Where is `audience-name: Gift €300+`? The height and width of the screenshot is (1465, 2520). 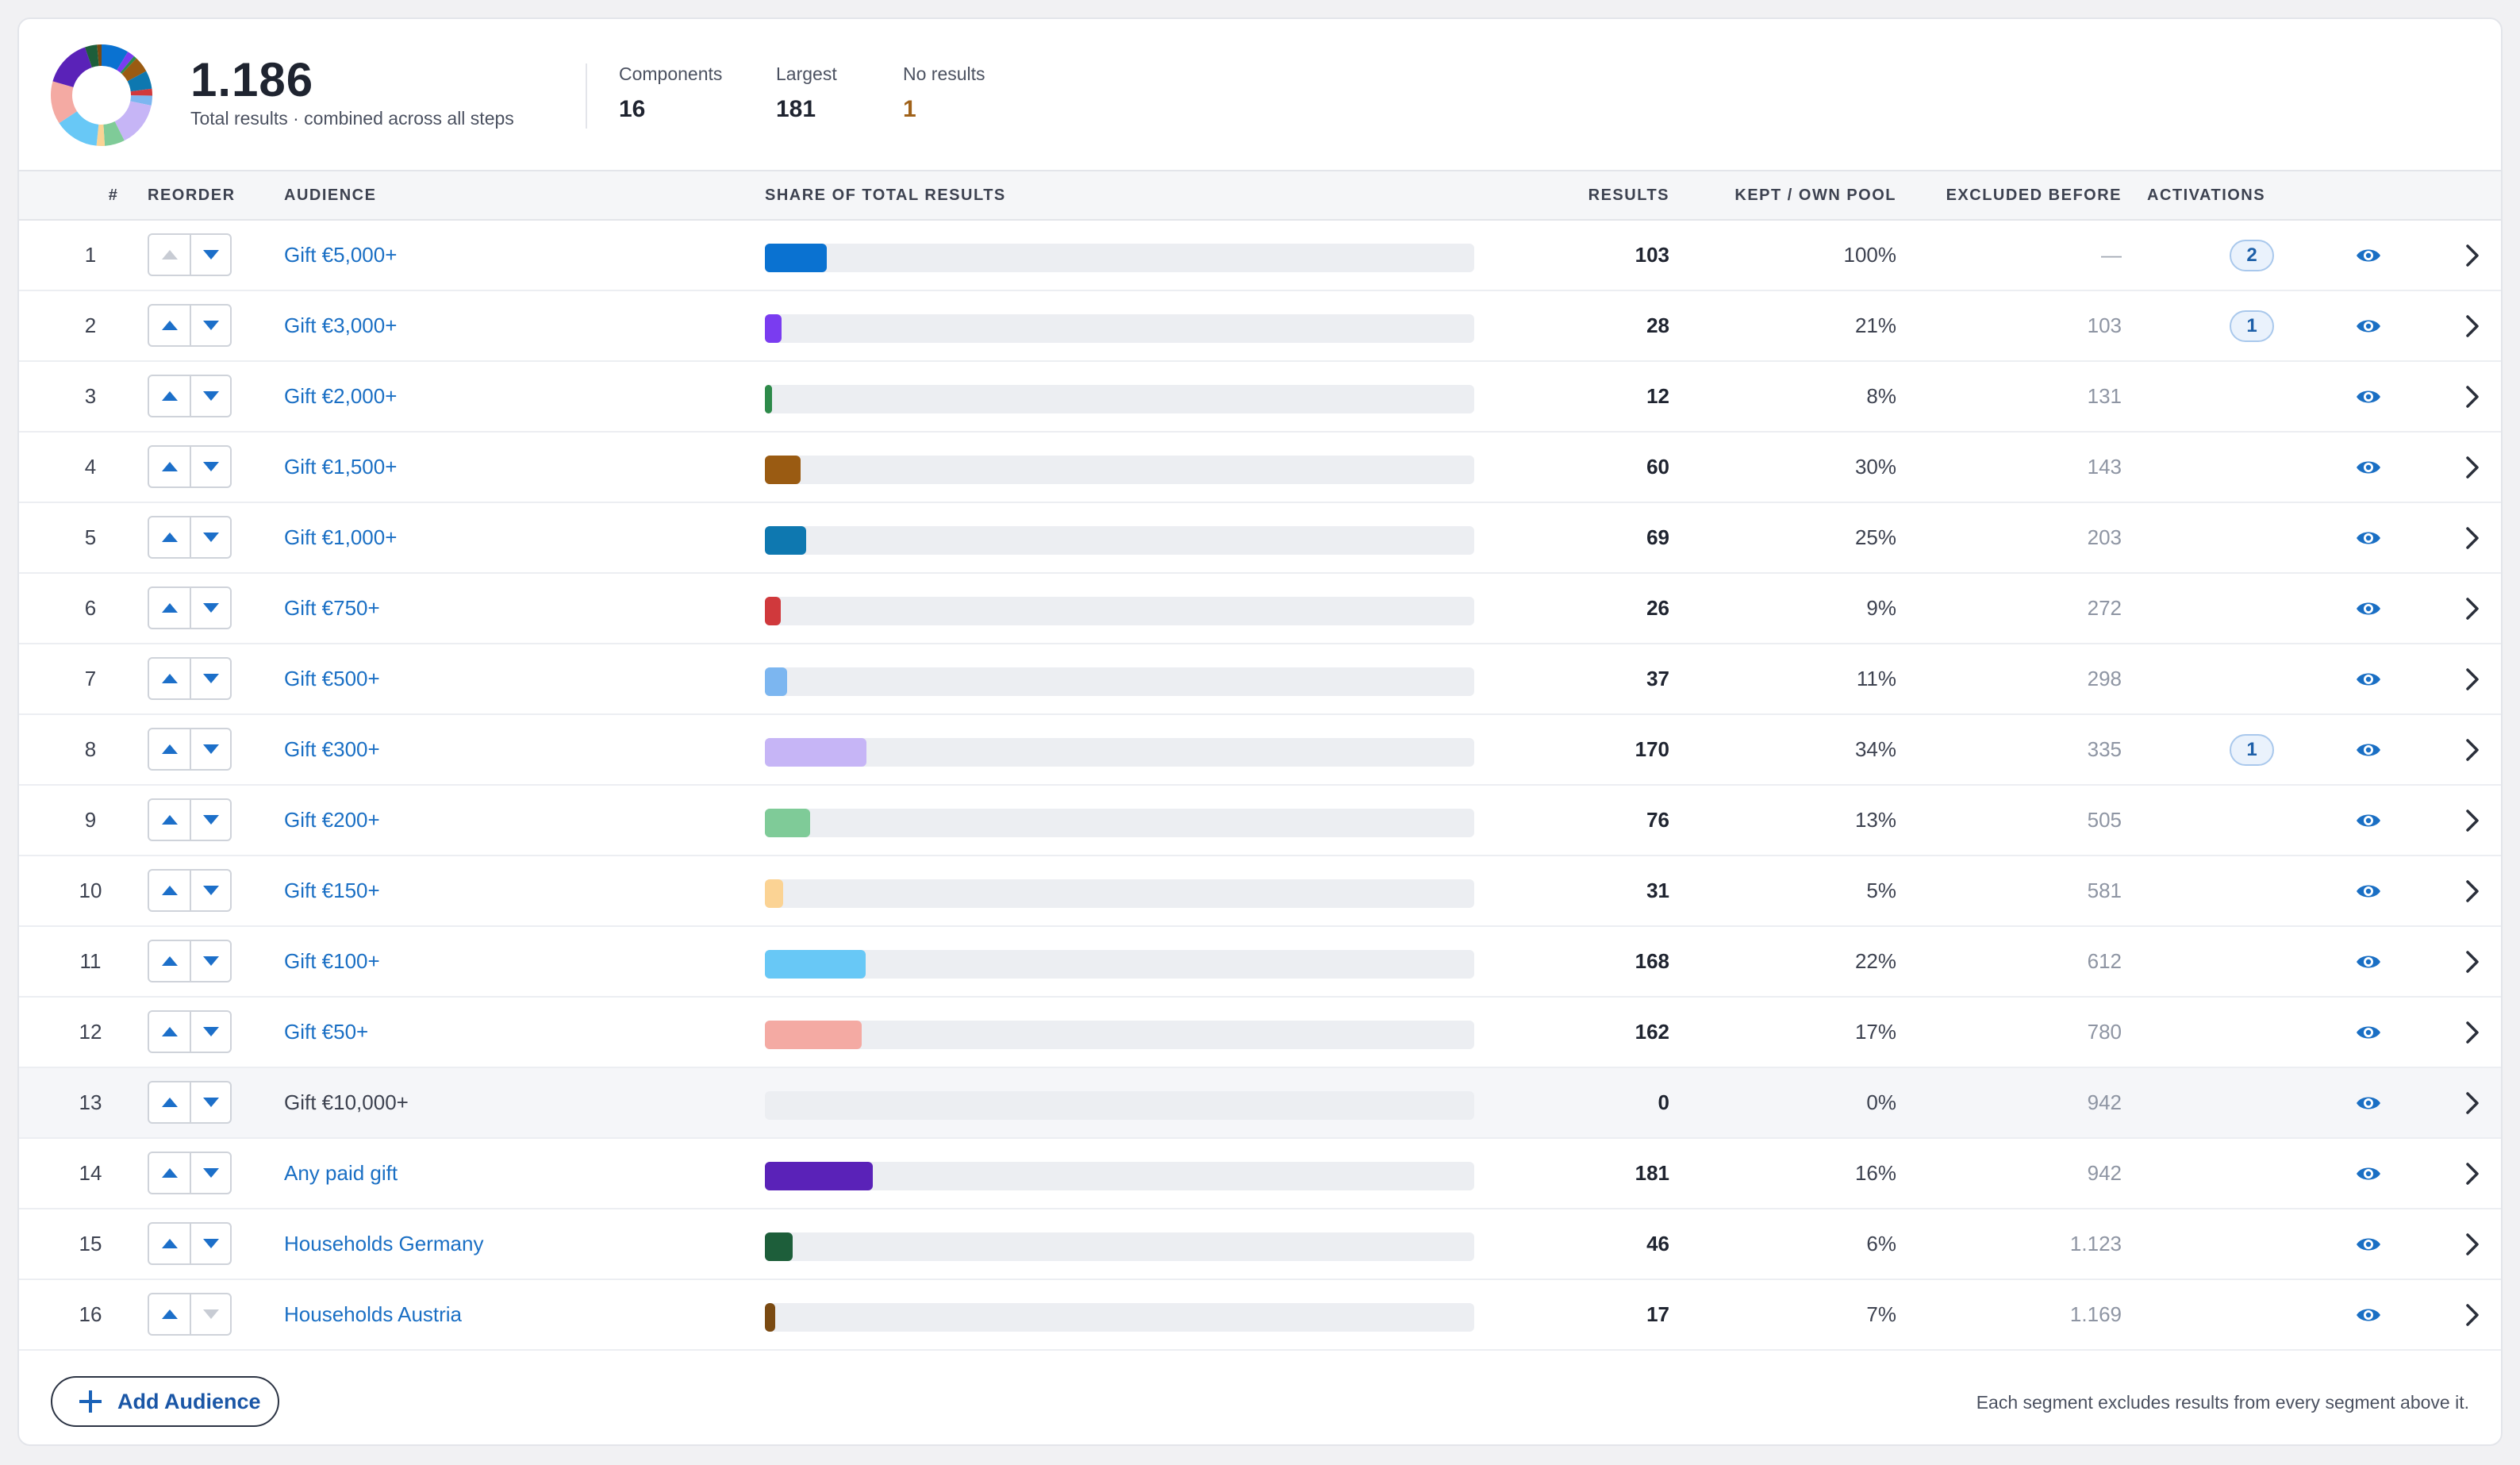 audience-name: Gift €300+ is located at coordinates (332, 749).